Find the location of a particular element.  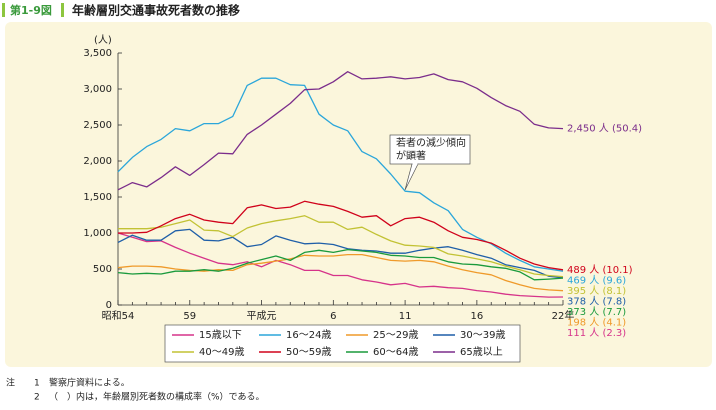

note-text: 1 is located at coordinates (37, 384).